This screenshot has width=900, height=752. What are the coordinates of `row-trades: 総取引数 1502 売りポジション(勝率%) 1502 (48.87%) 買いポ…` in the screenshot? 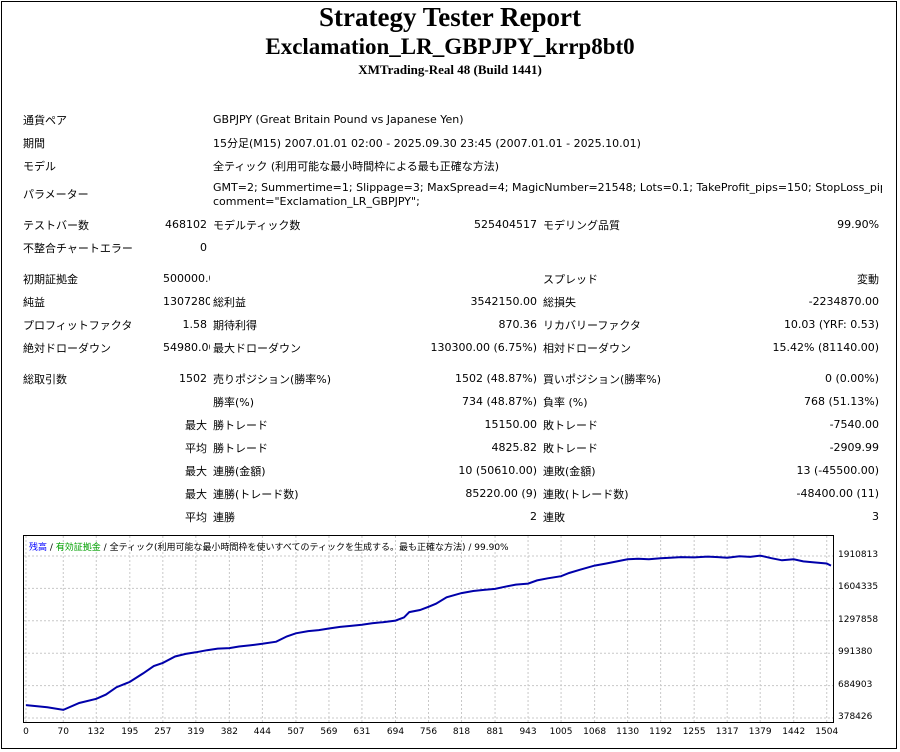 It's located at (451, 378).